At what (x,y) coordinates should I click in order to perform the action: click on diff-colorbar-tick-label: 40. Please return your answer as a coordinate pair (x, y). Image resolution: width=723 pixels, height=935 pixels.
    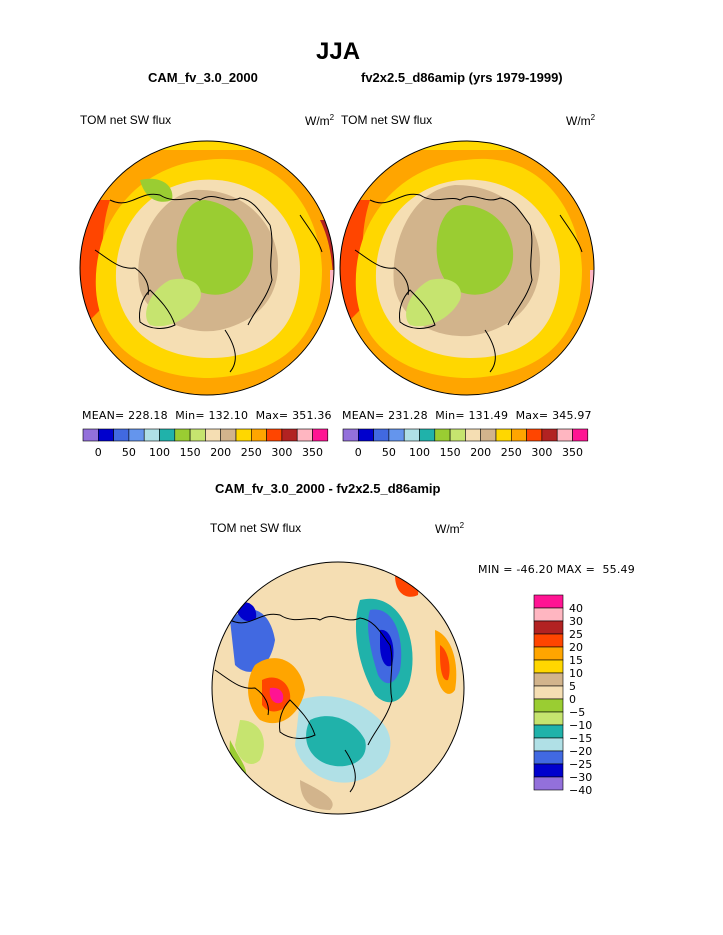
    Looking at the image, I should click on (576, 608).